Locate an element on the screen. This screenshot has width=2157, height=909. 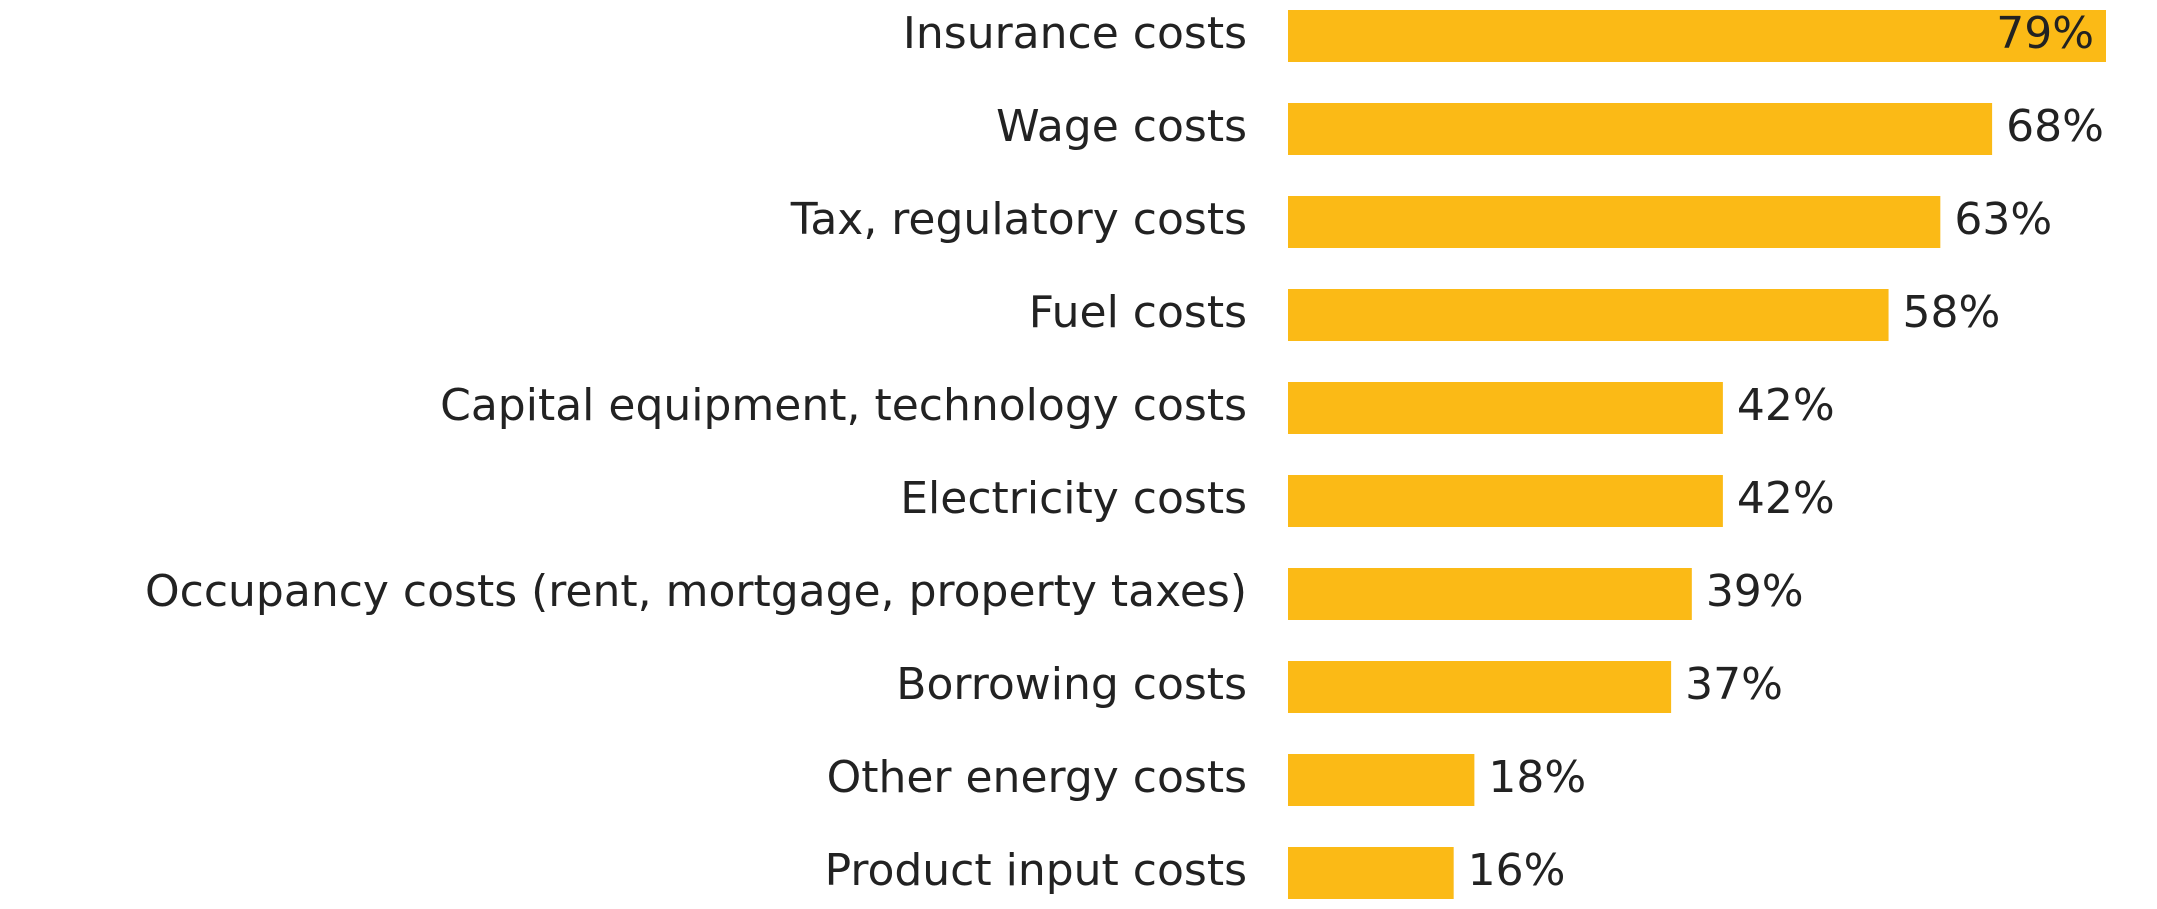
value-label: 58% is located at coordinates (1952, 312).